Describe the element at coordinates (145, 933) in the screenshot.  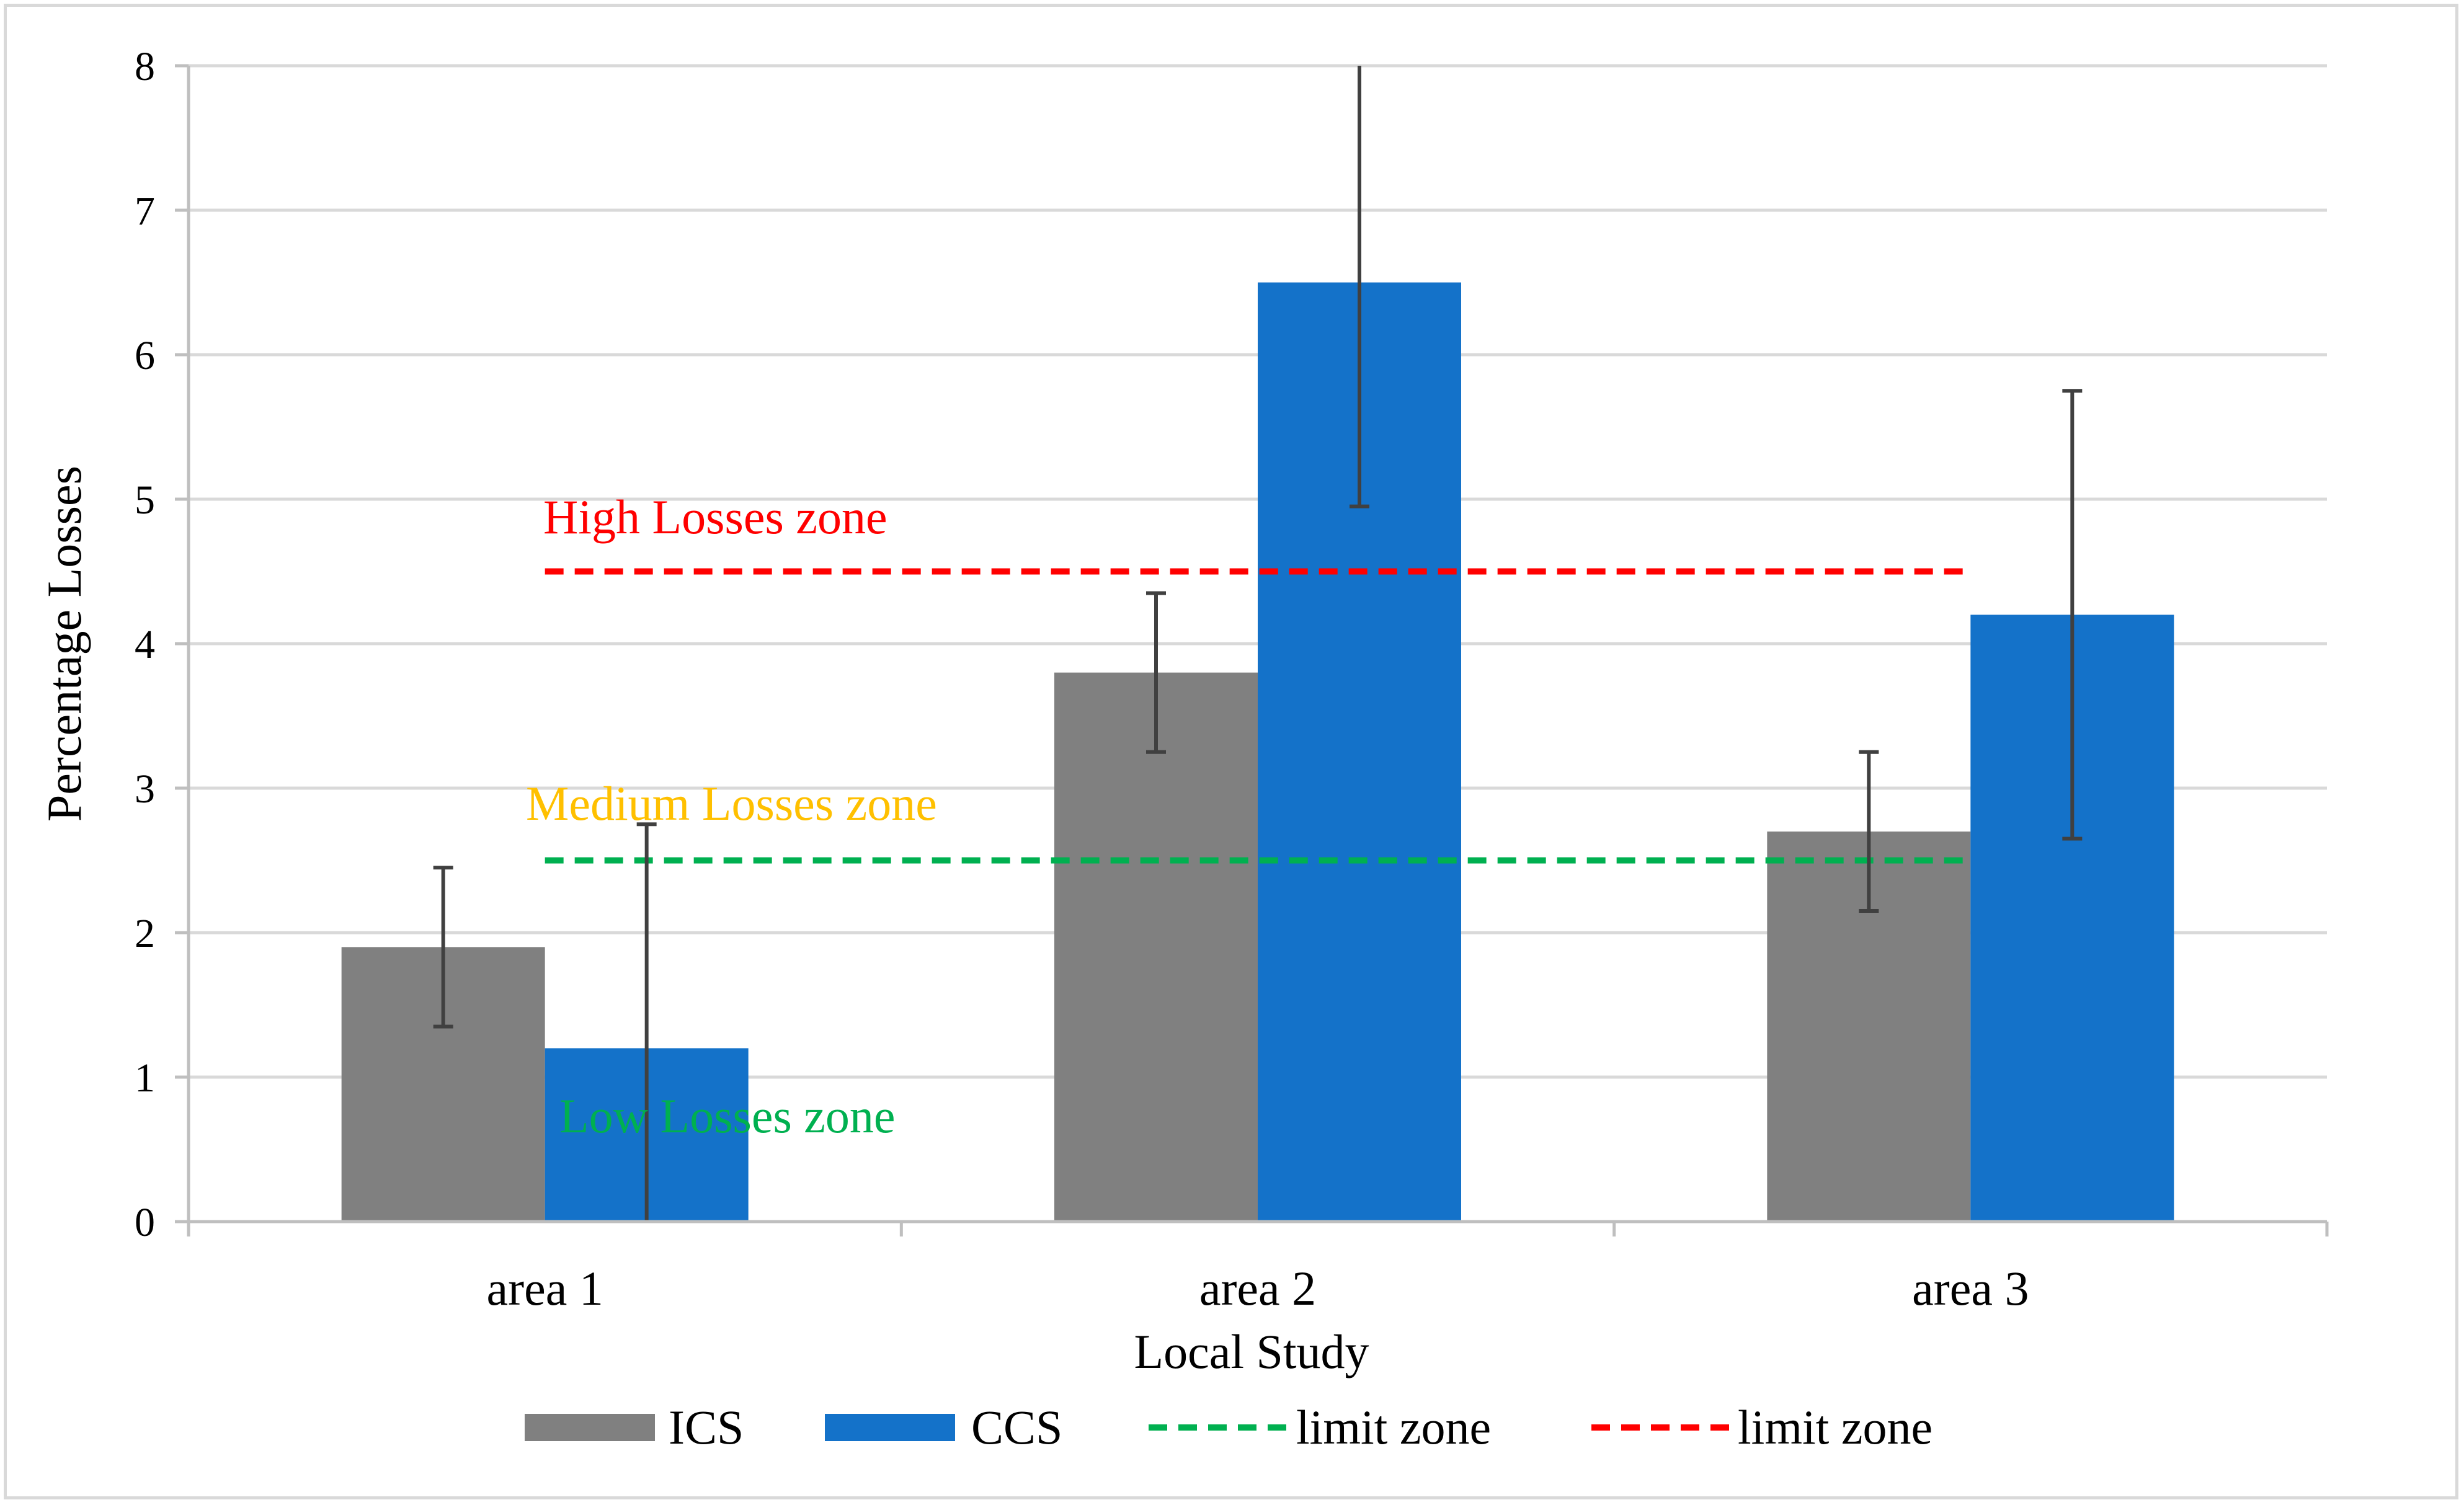
I see `y-tick-label: 2` at that location.